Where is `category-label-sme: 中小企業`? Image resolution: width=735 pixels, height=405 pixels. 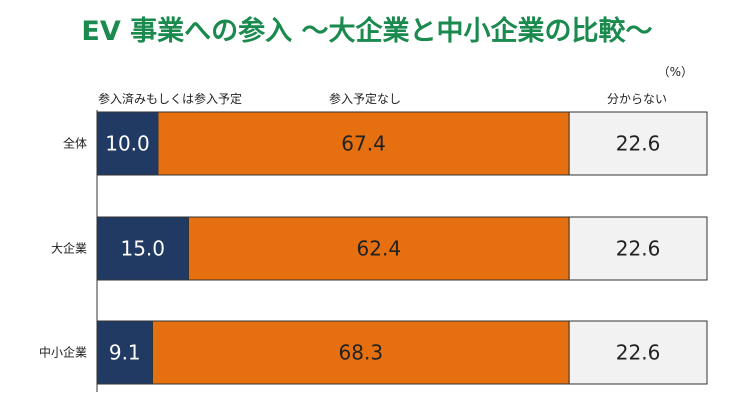
category-label-sme: 中小企業 is located at coordinates (63, 352).